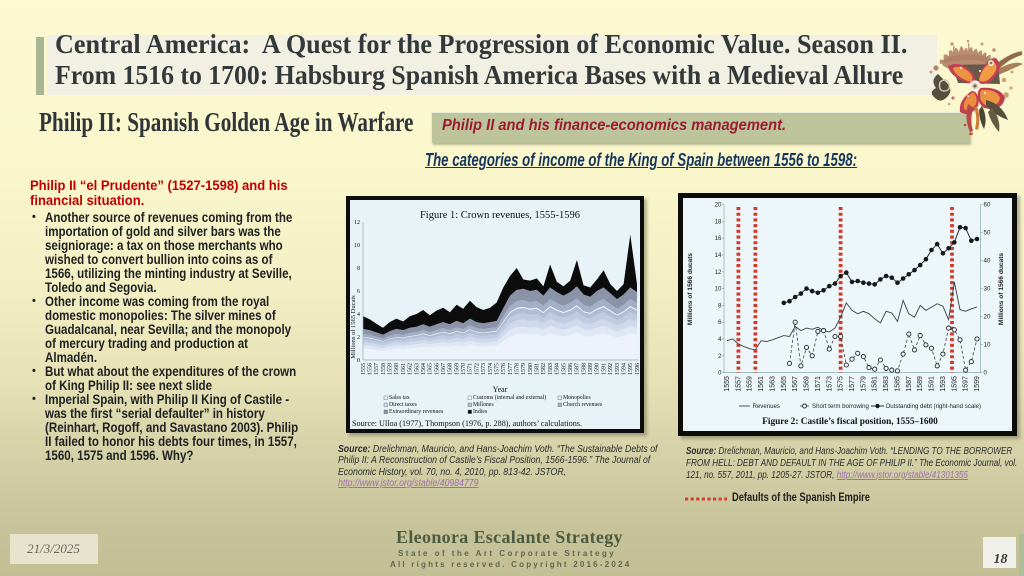 This screenshot has width=1024, height=576. What do you see at coordinates (624, 369) in the screenshot?
I see `svg-text: 1594` at bounding box center [624, 369].